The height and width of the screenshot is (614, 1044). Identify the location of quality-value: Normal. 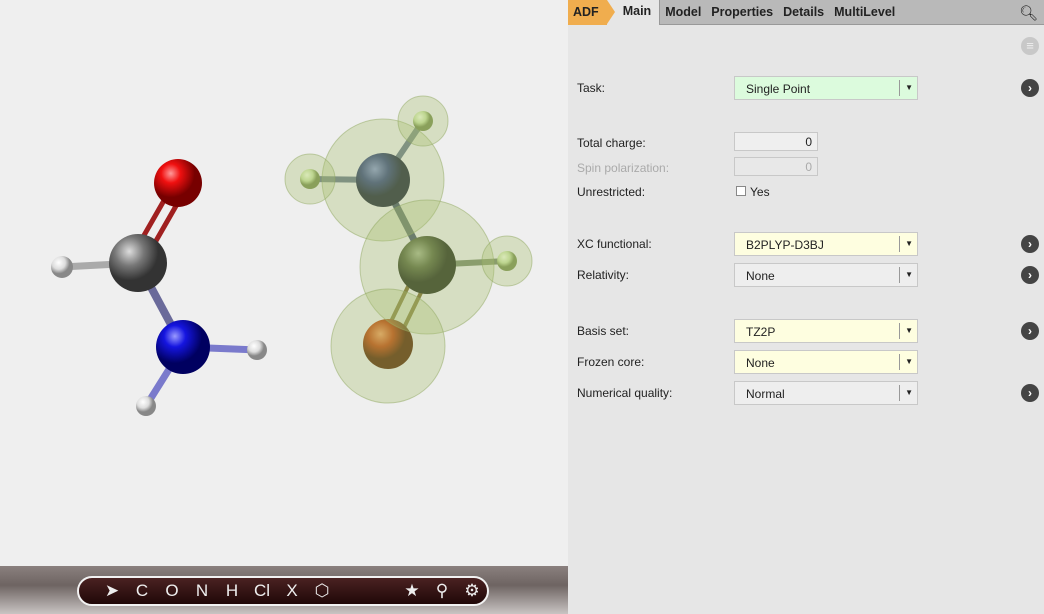
(765, 394).